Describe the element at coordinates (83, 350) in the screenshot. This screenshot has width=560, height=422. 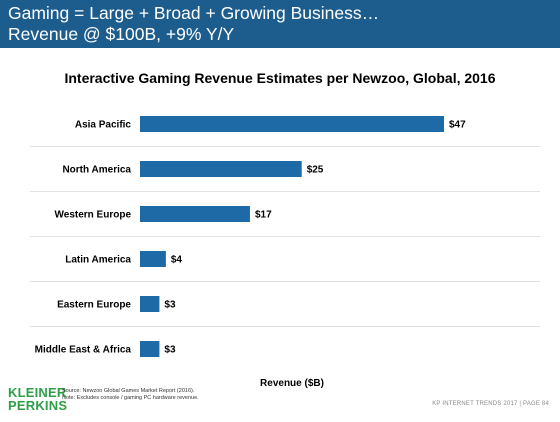
I see `category-label: Middle East & Africa` at that location.